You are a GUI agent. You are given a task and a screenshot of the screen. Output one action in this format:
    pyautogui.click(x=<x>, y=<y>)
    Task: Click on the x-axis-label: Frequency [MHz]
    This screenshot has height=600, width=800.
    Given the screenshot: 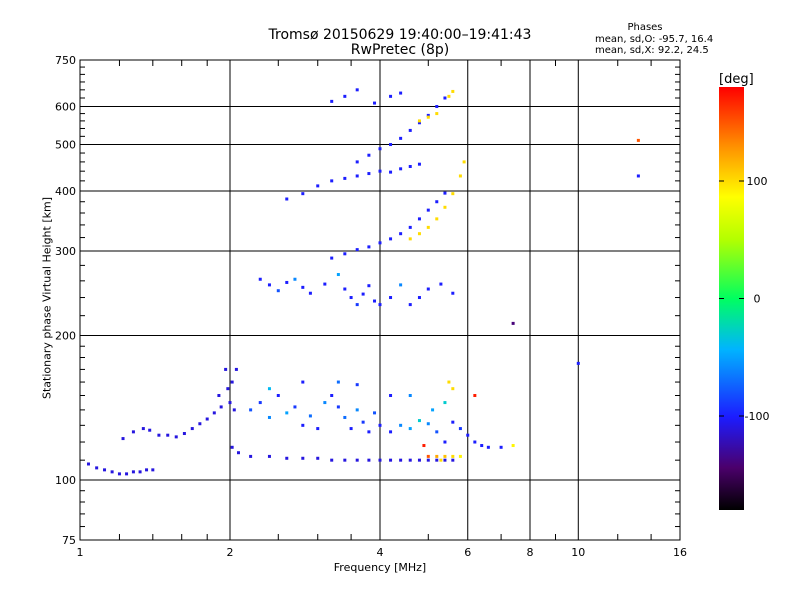 What is the action you would take?
    pyautogui.click(x=380, y=567)
    